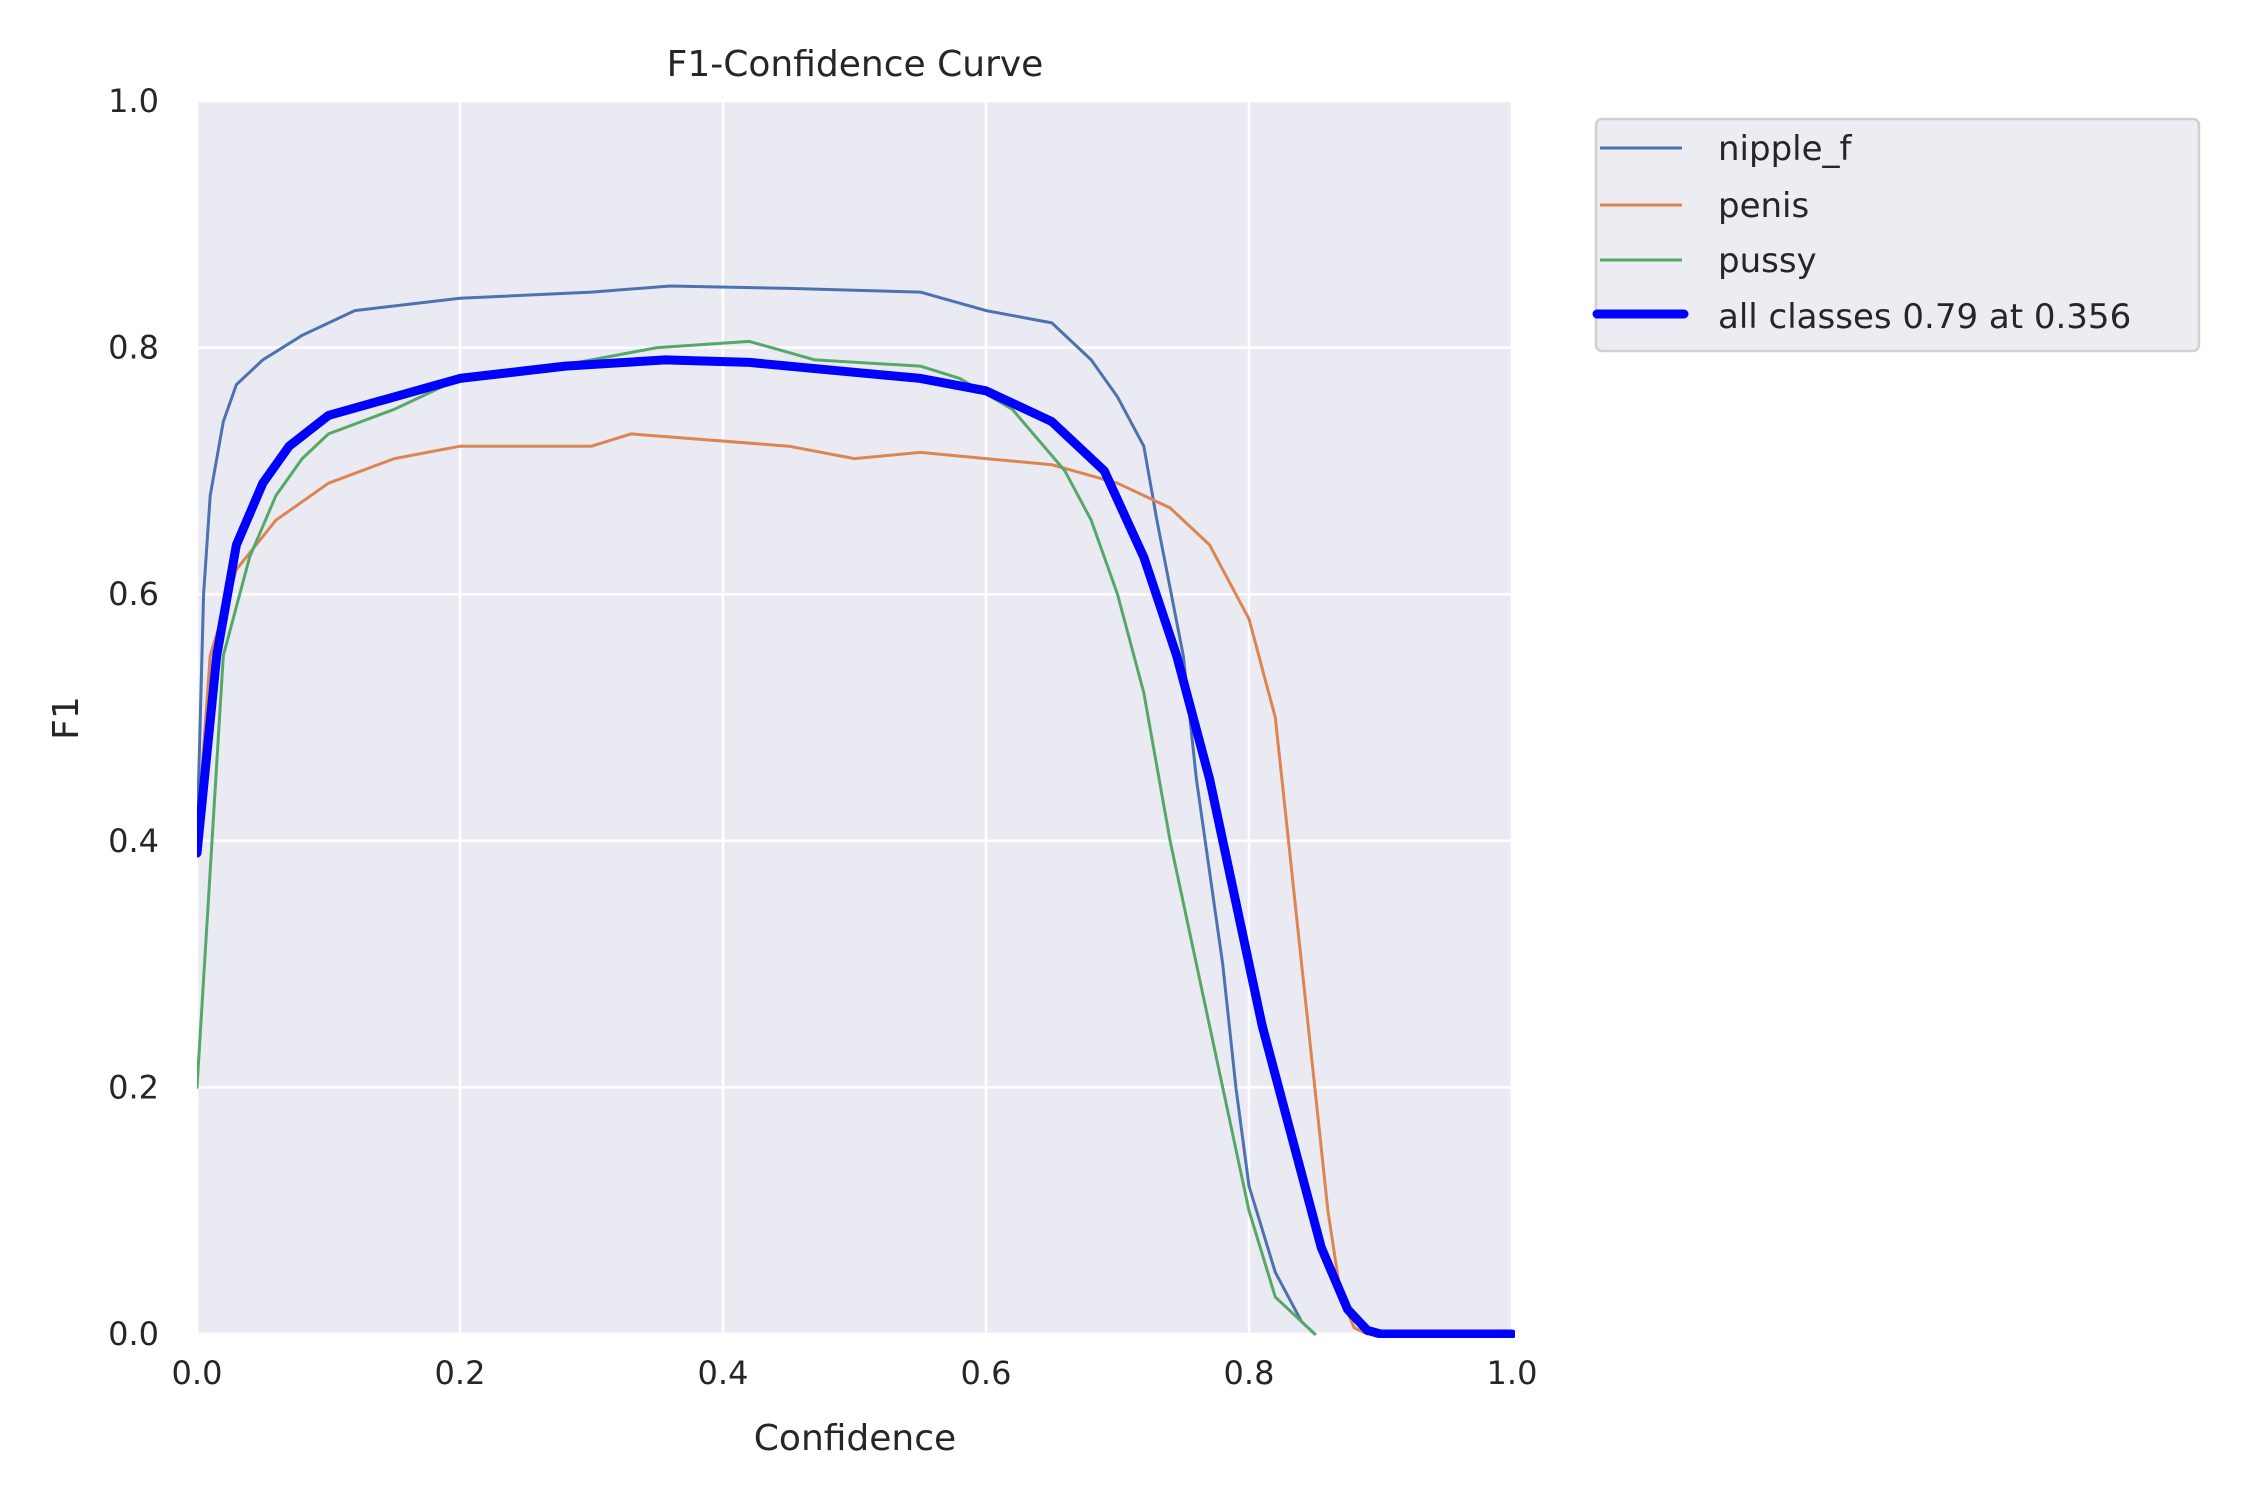 Image resolution: width=2250 pixels, height=1500 pixels. Describe the element at coordinates (133, 717) in the screenshot. I see `y-axis-ticks: 0.0 0.2 0.4 0.6 0.8 1.0` at that location.